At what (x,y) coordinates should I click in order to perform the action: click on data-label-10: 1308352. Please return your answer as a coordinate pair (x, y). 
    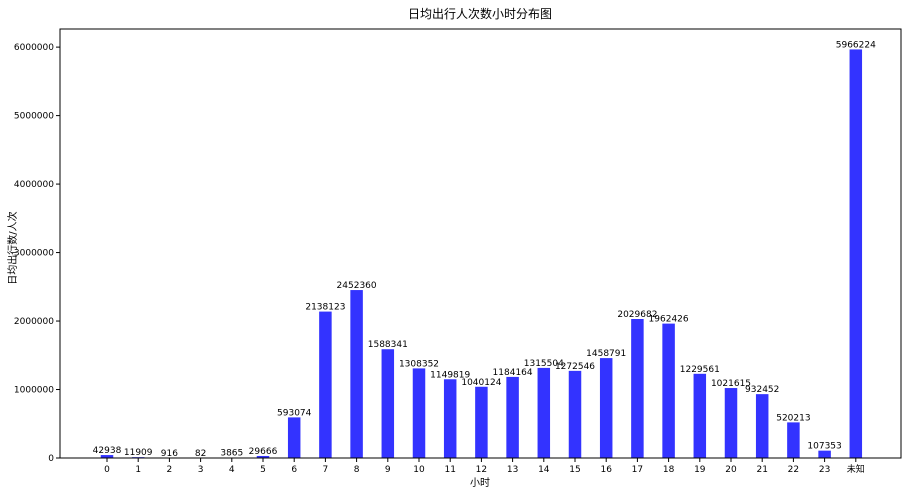
    Looking at the image, I should click on (419, 364).